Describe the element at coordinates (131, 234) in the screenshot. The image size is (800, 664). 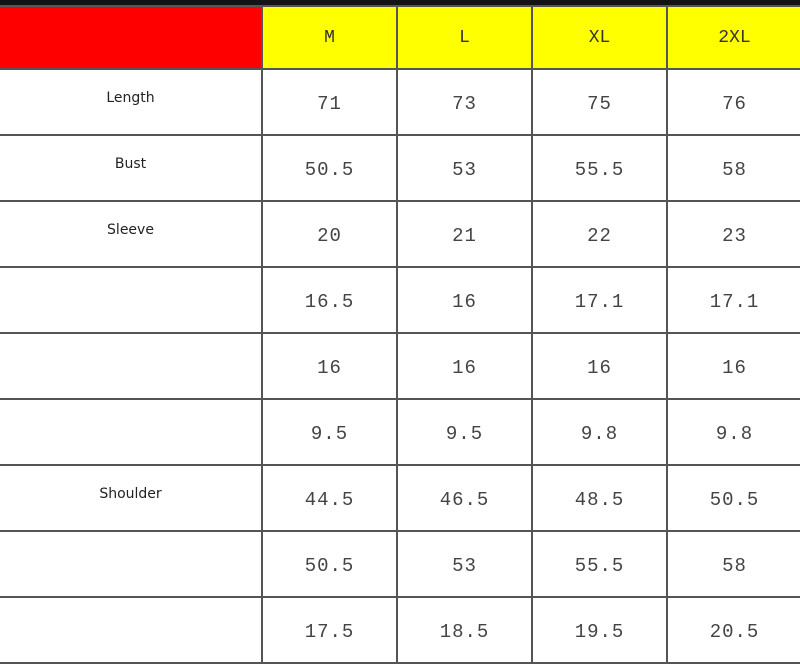
I see `row-label: Sleeve` at that location.